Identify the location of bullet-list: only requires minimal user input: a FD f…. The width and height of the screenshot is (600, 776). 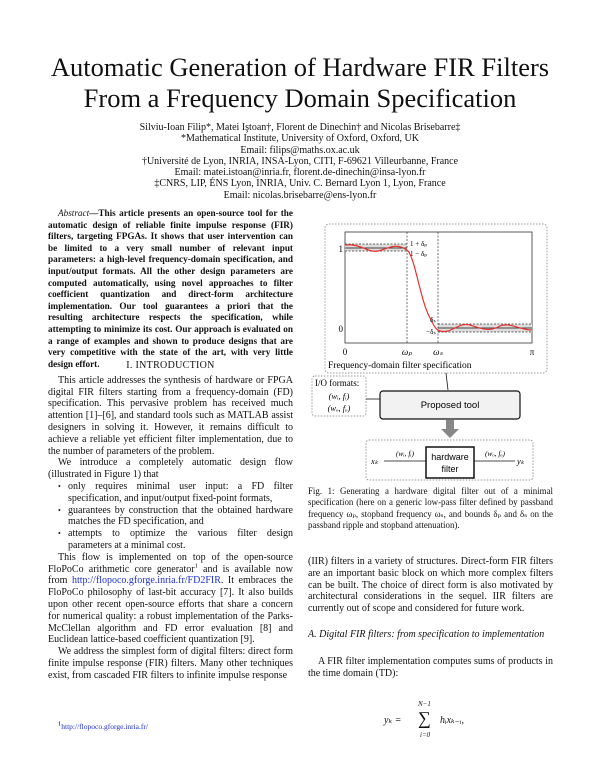
(170, 516).